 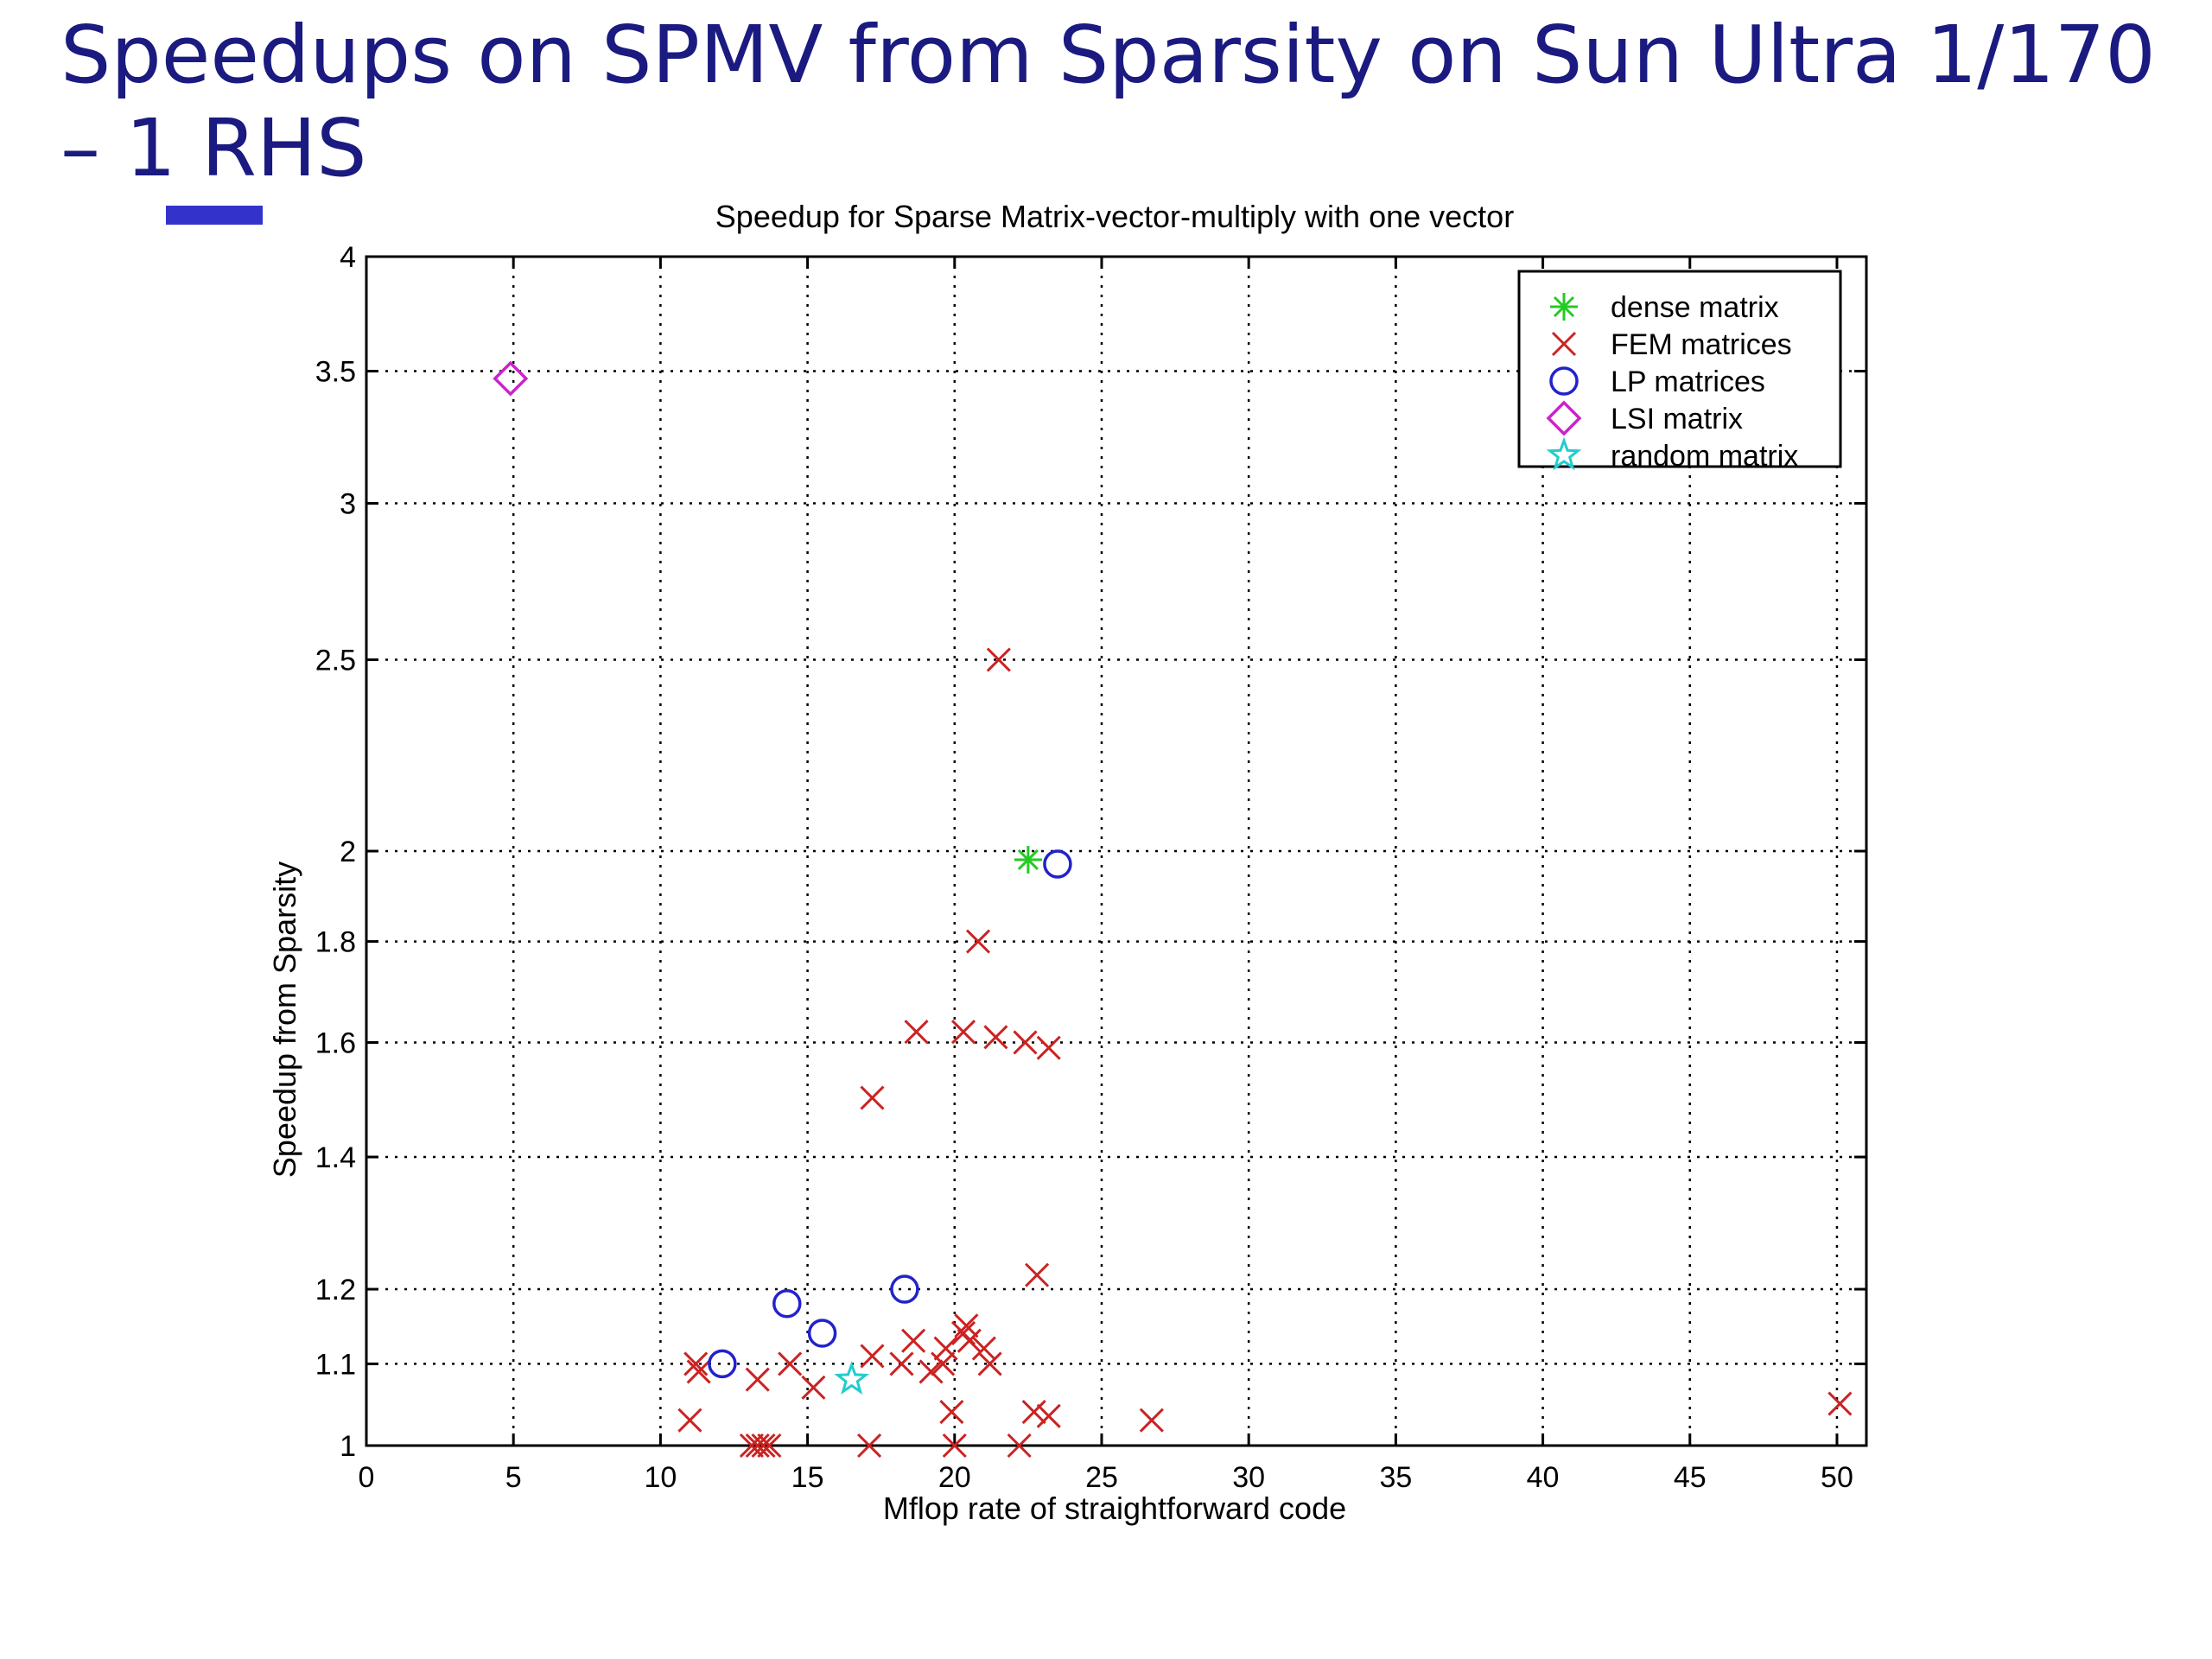 I want to click on fem-matrices-legend-marker, so click(x=1564, y=344).